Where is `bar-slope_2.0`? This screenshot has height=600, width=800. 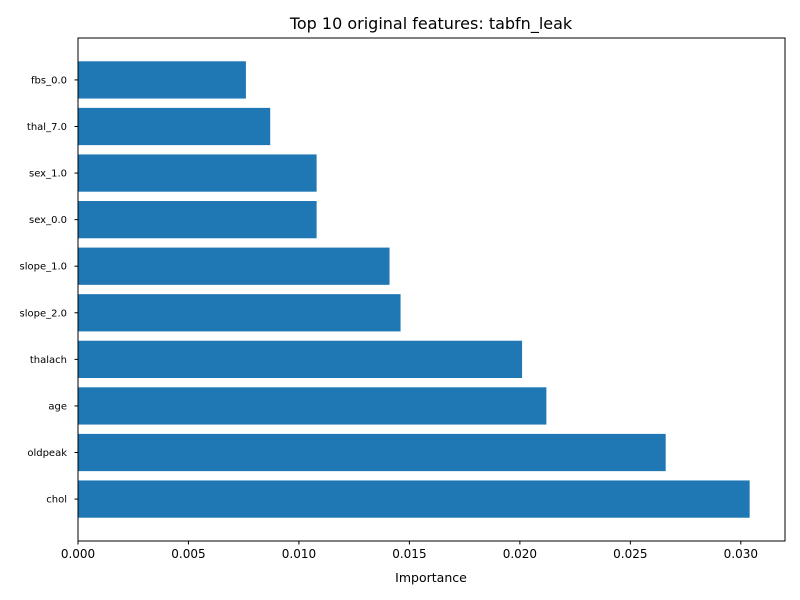 bar-slope_2.0 is located at coordinates (239, 313).